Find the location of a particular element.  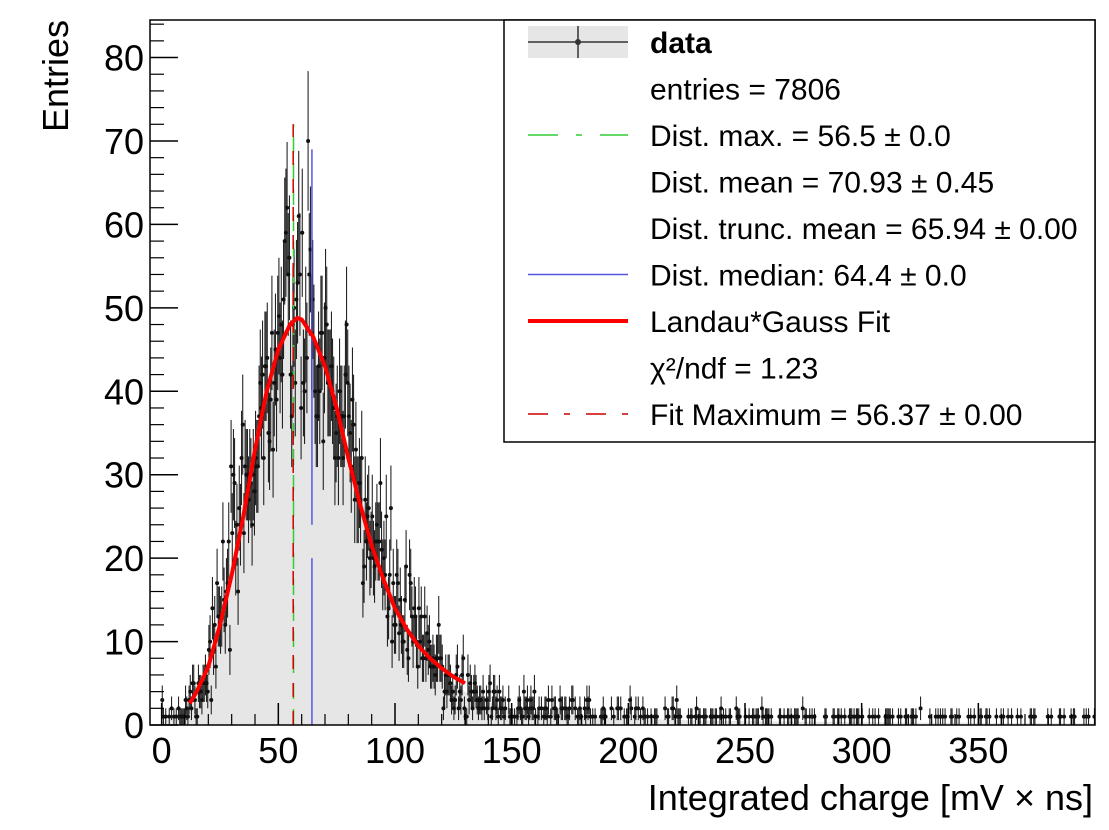

x-tick-label: 150 is located at coordinates (512, 750).